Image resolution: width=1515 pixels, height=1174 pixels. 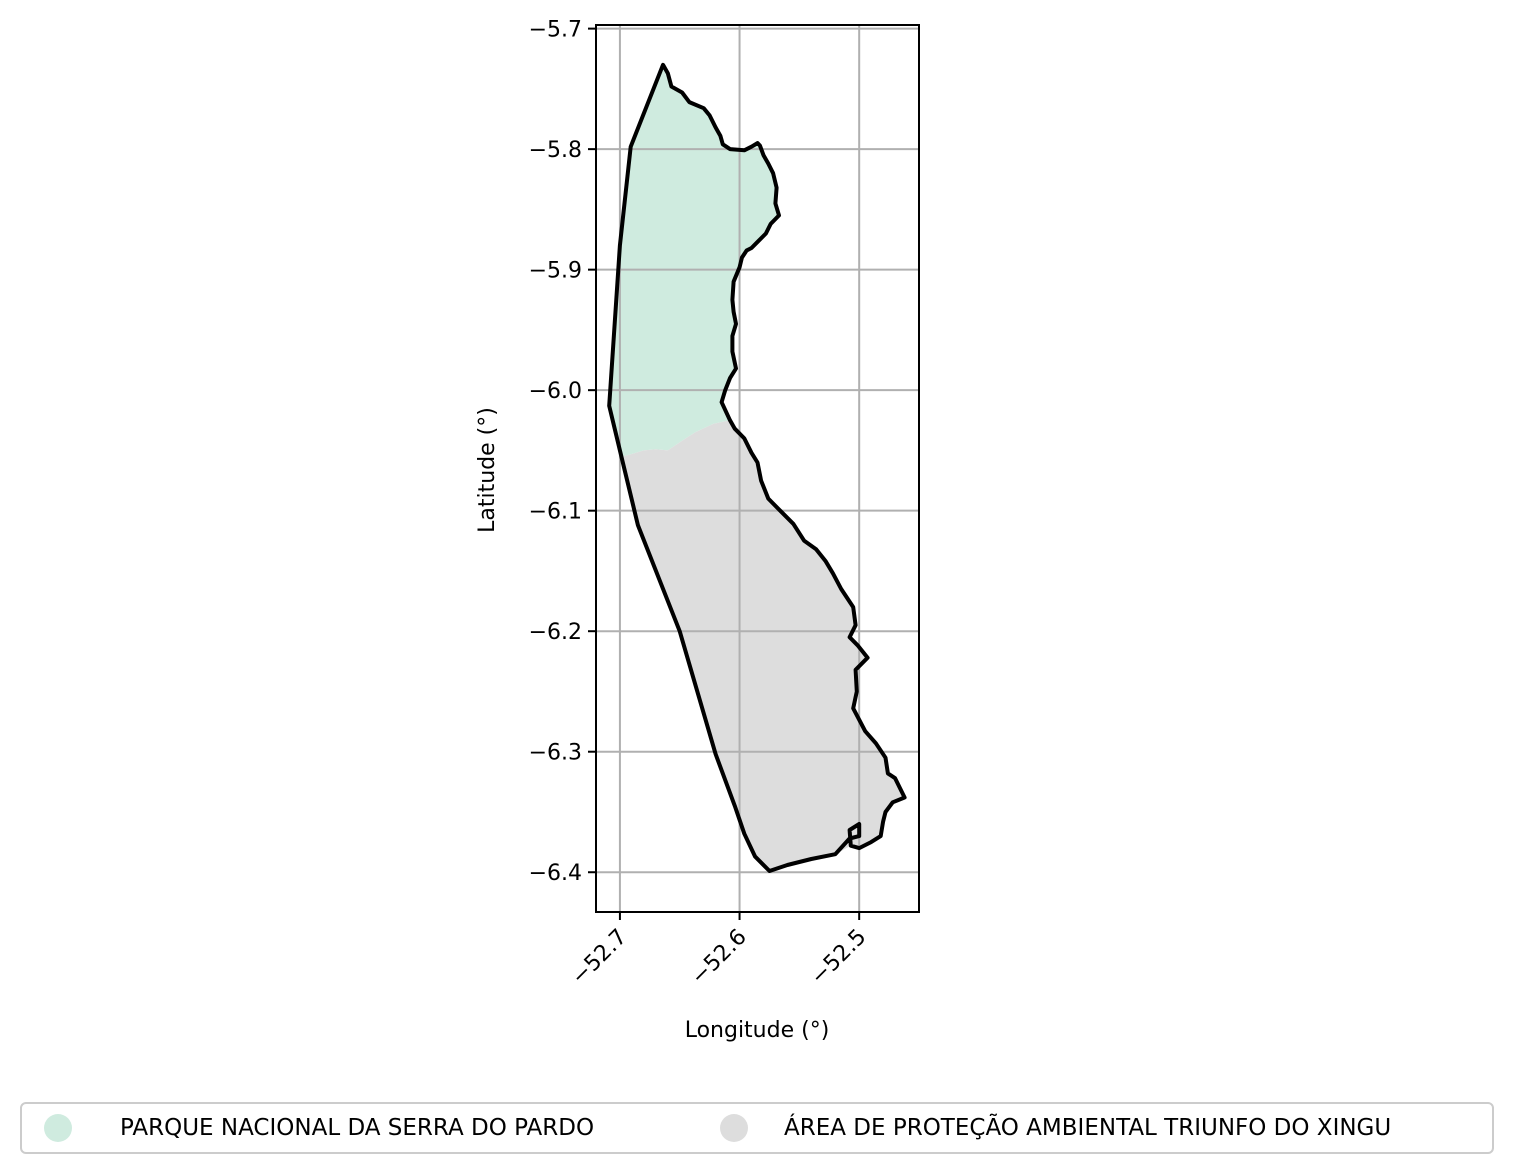 I want to click on legend-item-parque: PARQUE NACIONAL DA SERRA DO PARDO, so click(x=319, y=1128).